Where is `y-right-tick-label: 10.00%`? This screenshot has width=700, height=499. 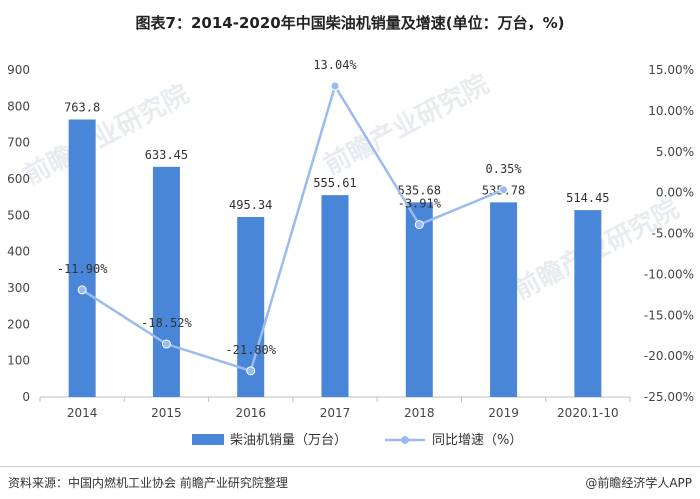 y-right-tick-label: 10.00% is located at coordinates (671, 111).